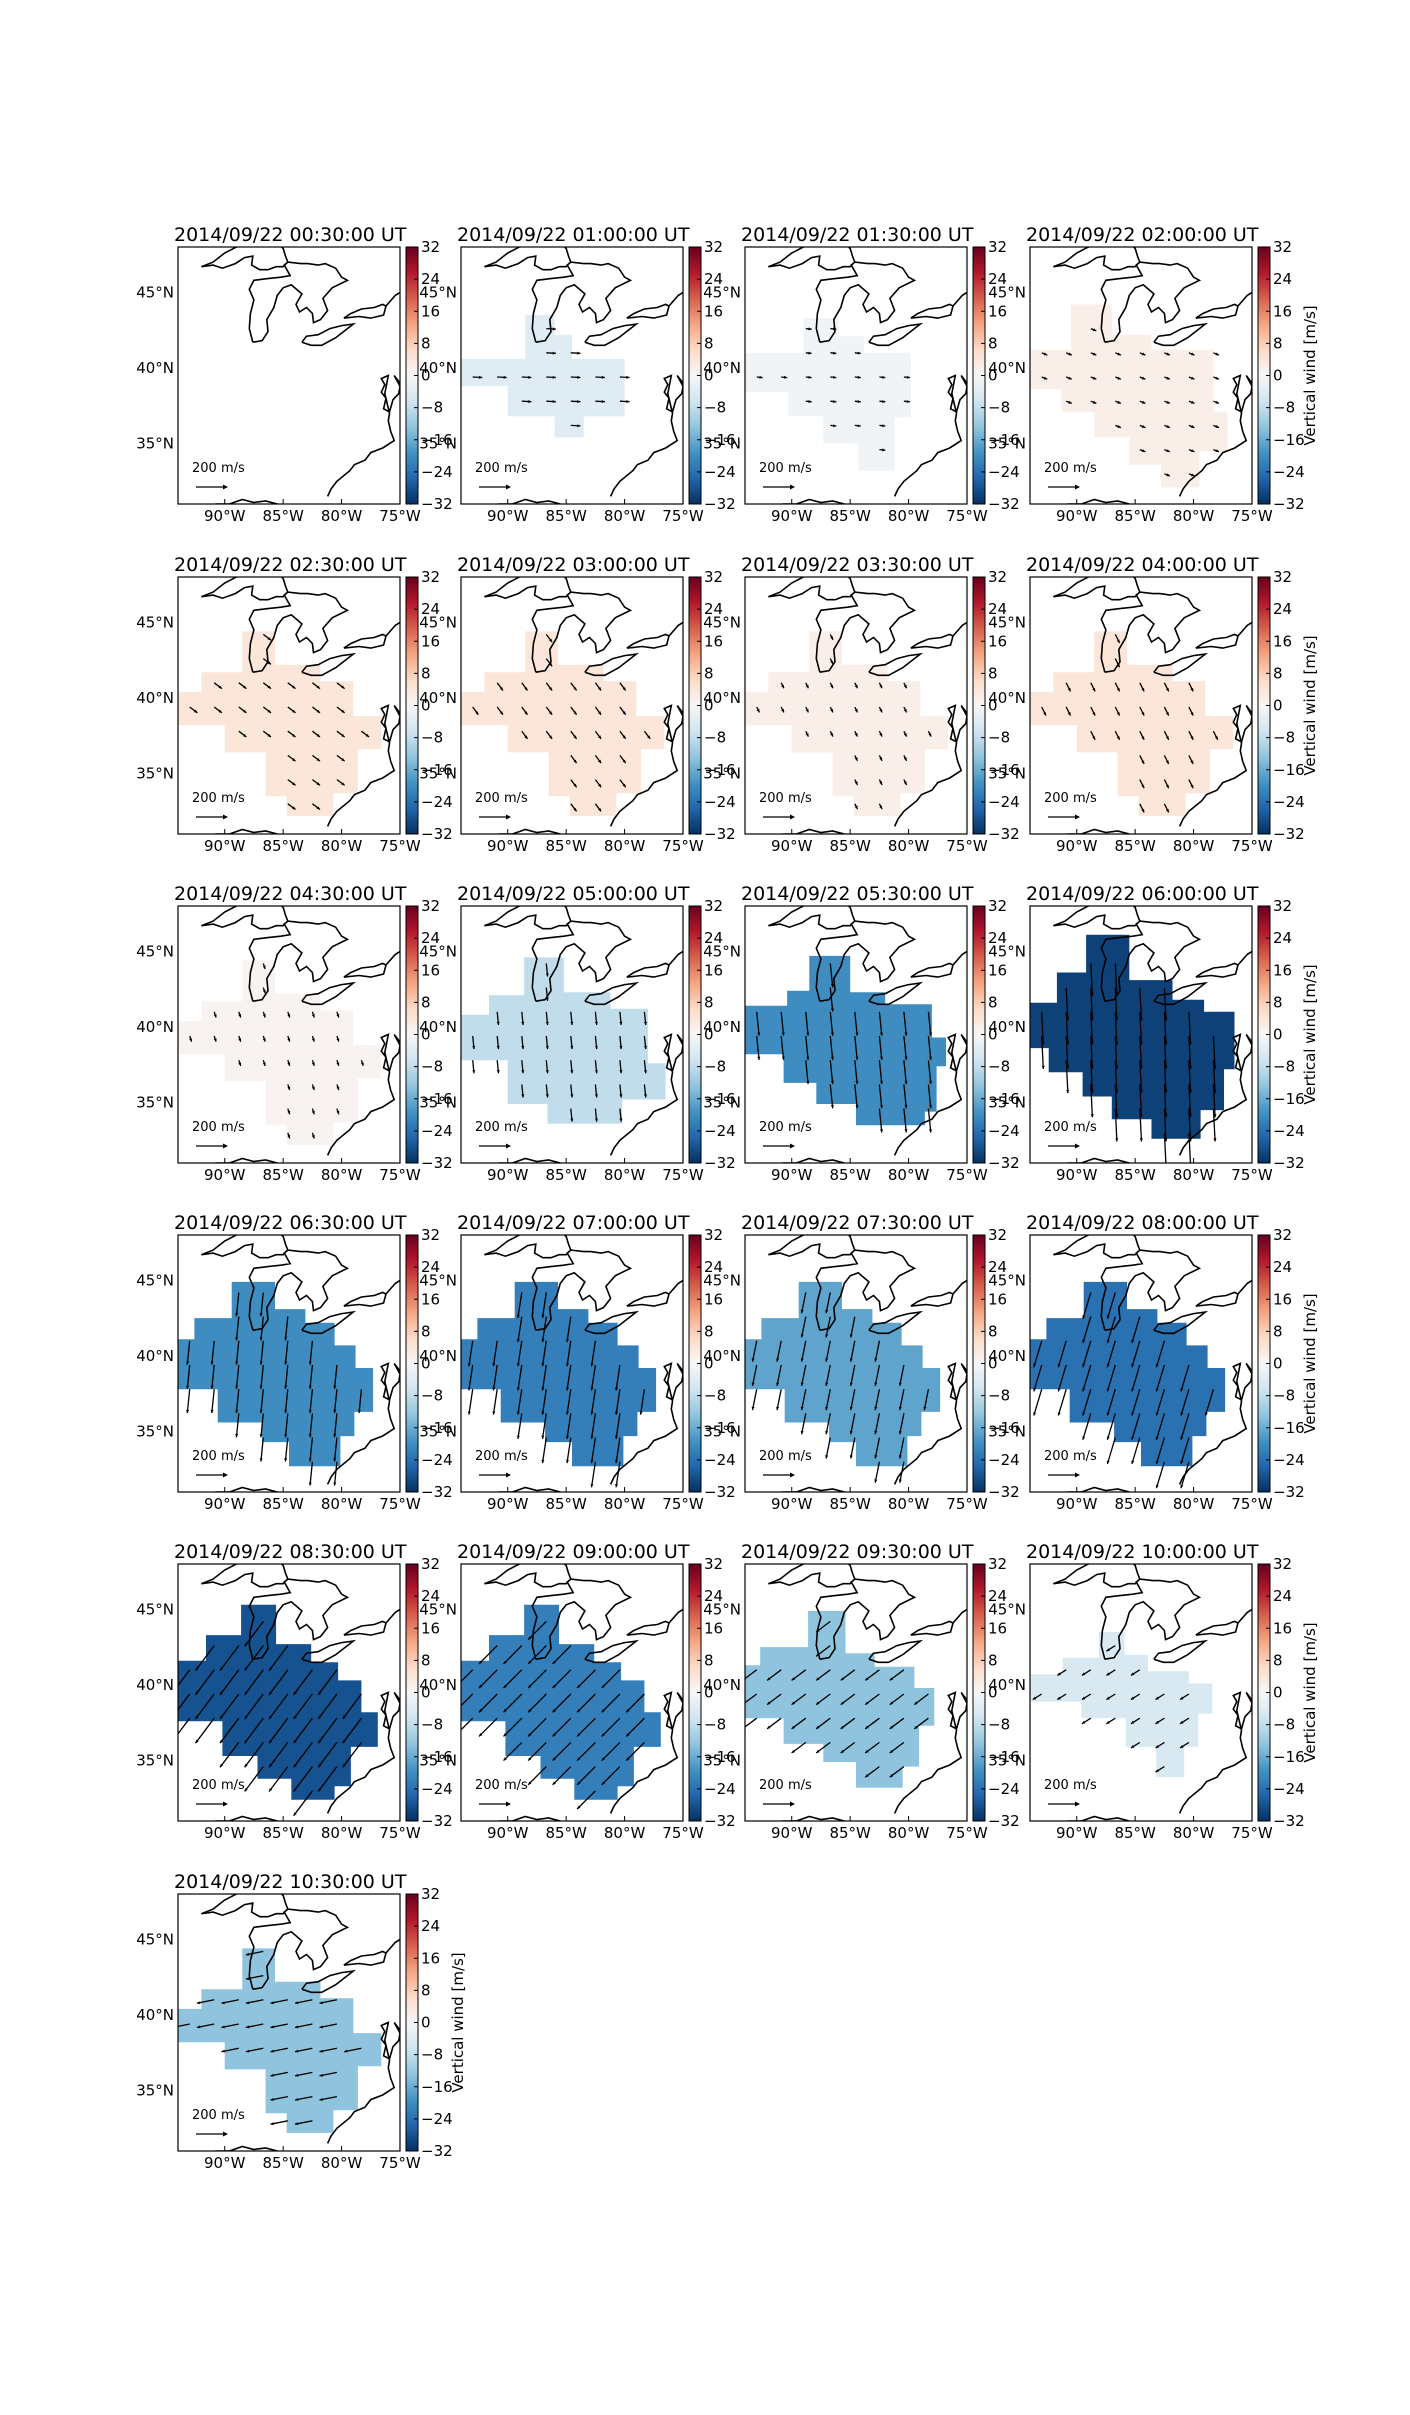  I want to click on quiver-key-label: 200 m/s, so click(218, 468).